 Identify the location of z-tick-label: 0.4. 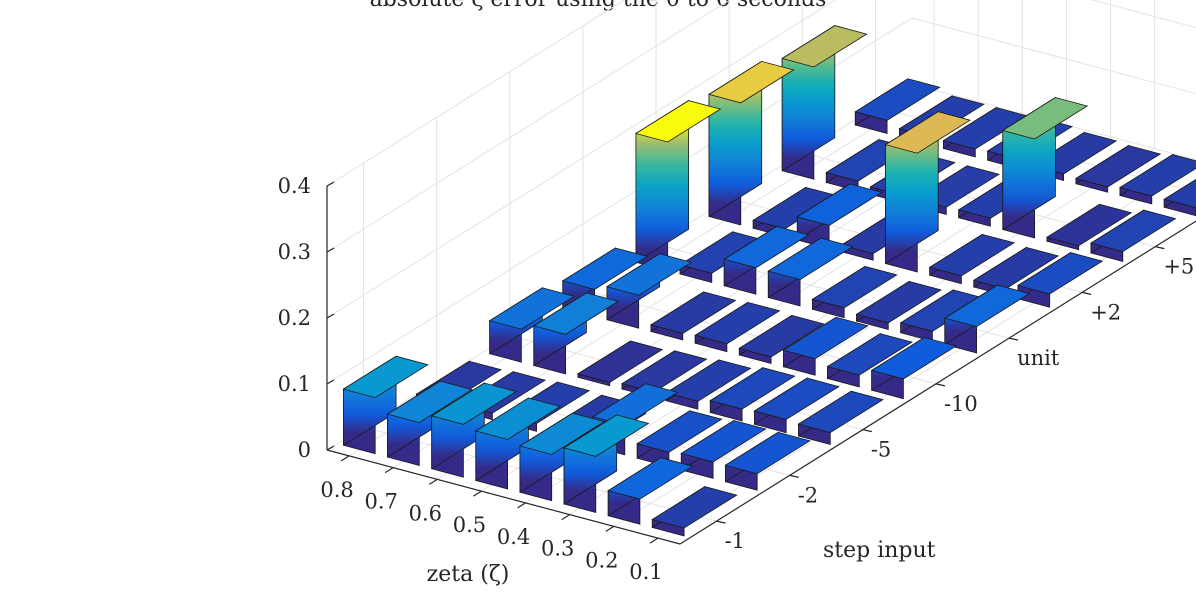
(294, 186).